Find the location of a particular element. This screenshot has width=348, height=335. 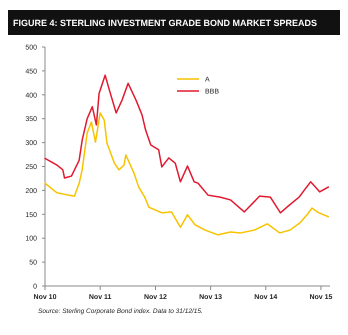

chart-title: FIGURE 4: STERLING INVESTMENT GRADE BOND MARKET SPREADS is located at coordinates (165, 23).